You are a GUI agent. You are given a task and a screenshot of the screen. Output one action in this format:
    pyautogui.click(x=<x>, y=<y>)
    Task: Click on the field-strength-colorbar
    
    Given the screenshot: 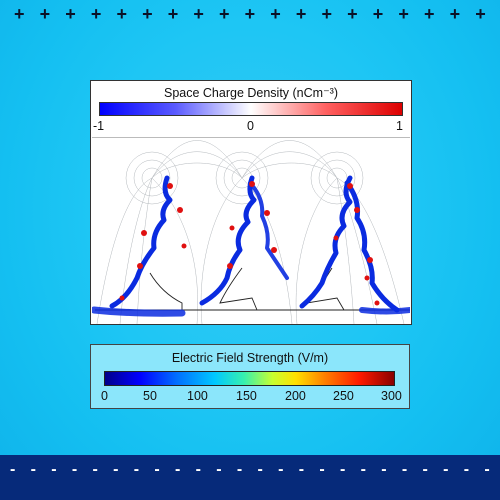 What is the action you would take?
    pyautogui.click(x=249, y=378)
    